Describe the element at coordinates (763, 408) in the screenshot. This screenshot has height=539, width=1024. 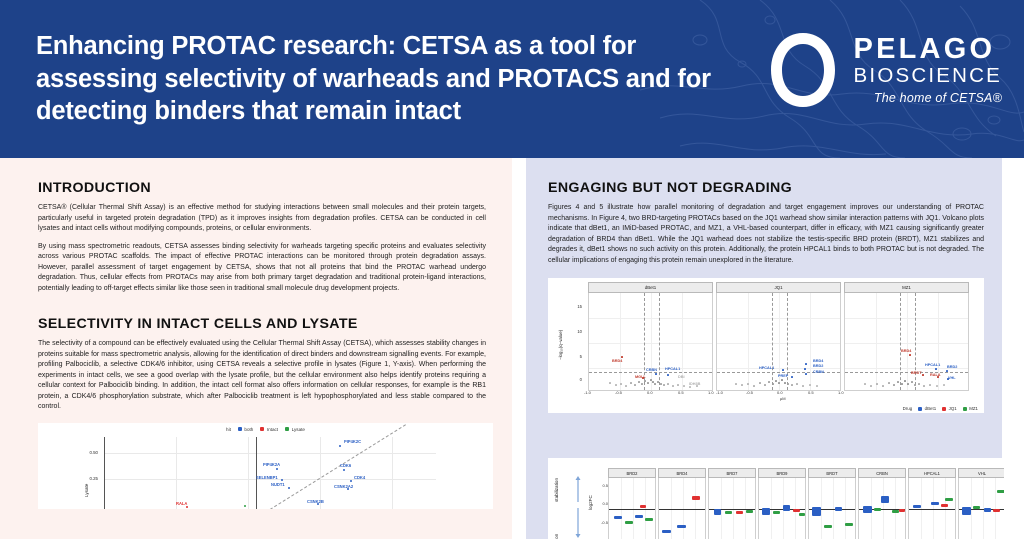
I see `figure4-legend: Drug dBet1 JQ1 MZ1` at that location.